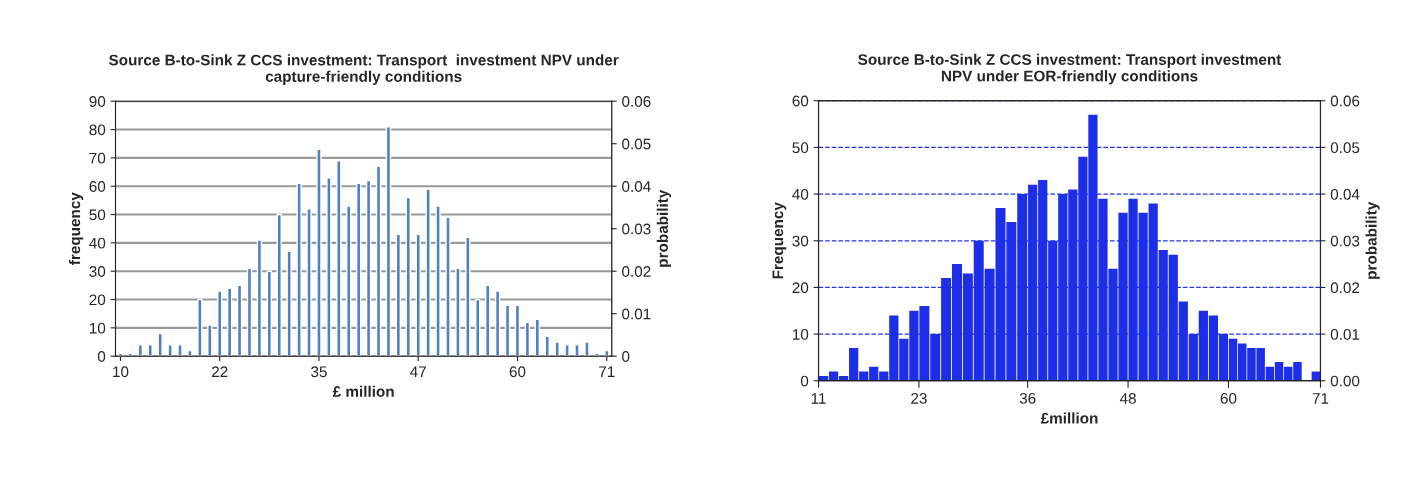 This screenshot has width=1426, height=482. What do you see at coordinates (97, 130) in the screenshot?
I see `y-tick-label: 80` at bounding box center [97, 130].